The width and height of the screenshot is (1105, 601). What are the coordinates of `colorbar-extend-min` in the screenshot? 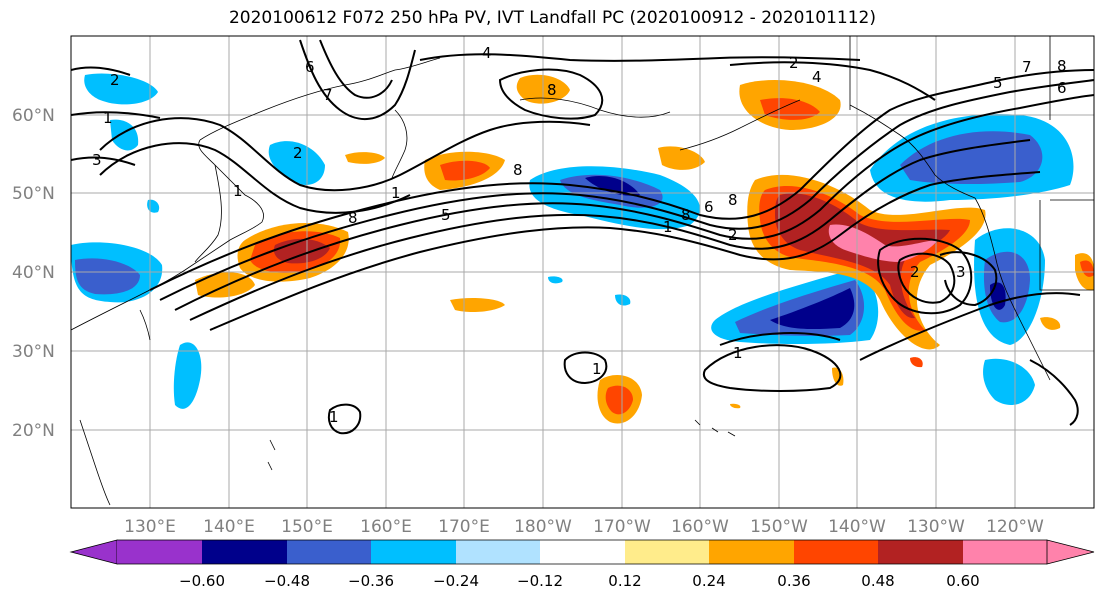 It's located at (93, 552).